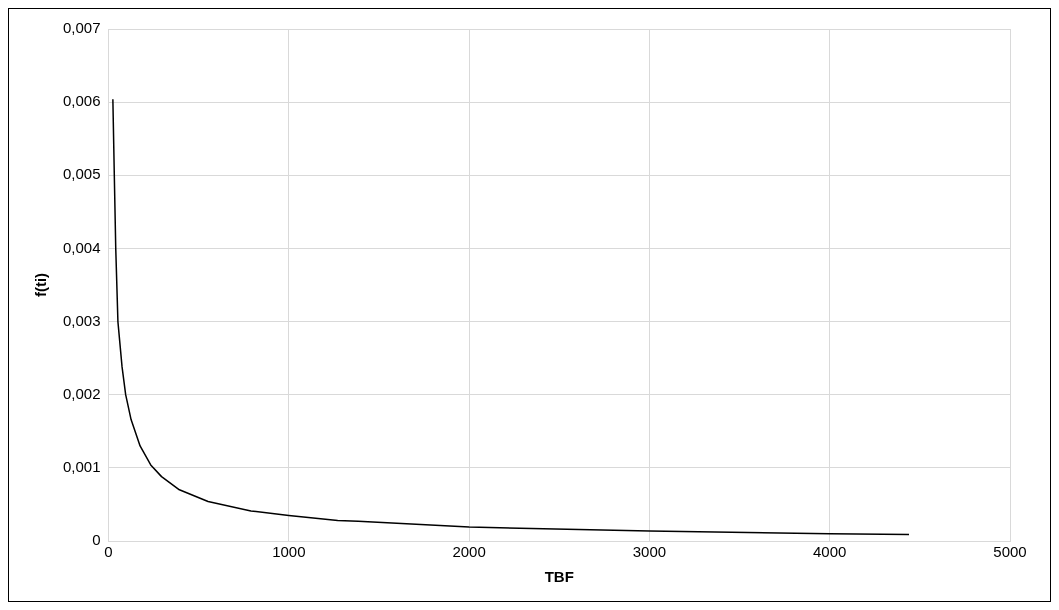 The height and width of the screenshot is (610, 1059). I want to click on y-tick-label: 0,005, so click(81, 174).